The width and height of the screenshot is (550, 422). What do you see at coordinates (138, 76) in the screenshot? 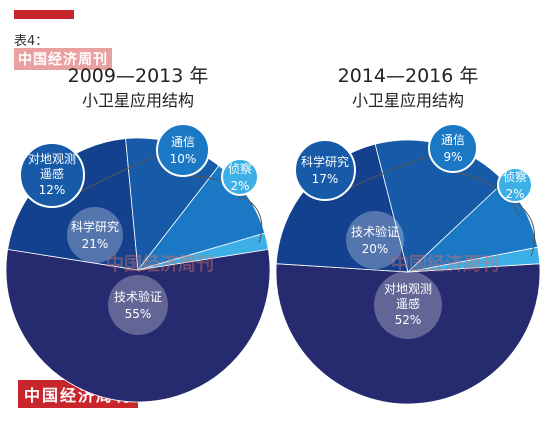
I see `chart-title: 2009—2013 年` at bounding box center [138, 76].